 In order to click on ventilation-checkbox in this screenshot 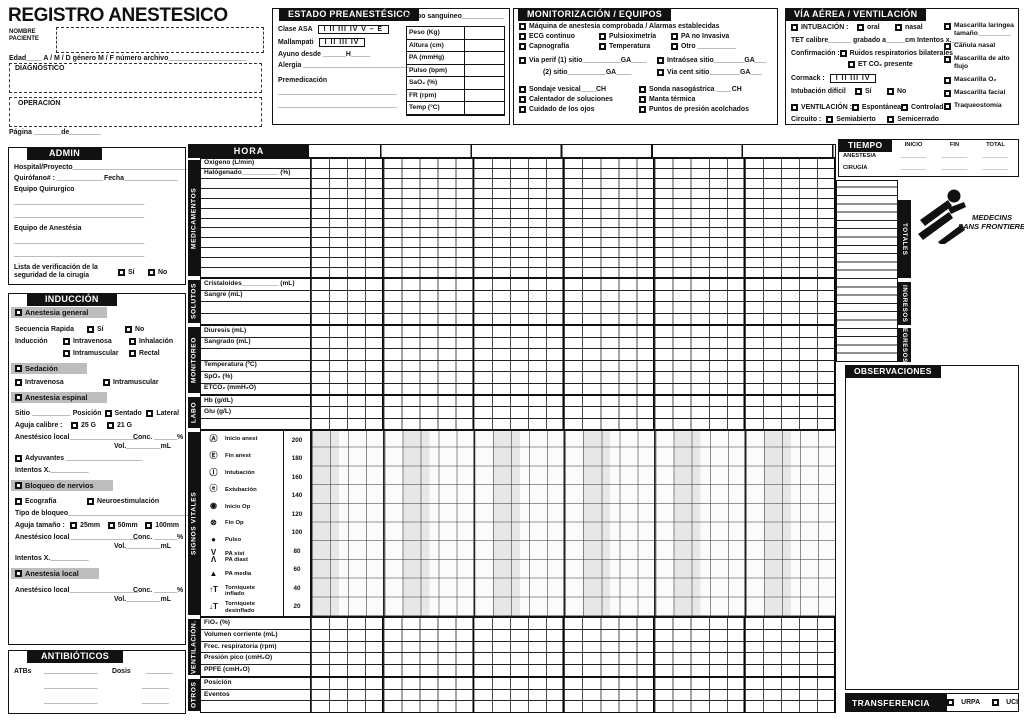, I will do `click(794, 107)`.